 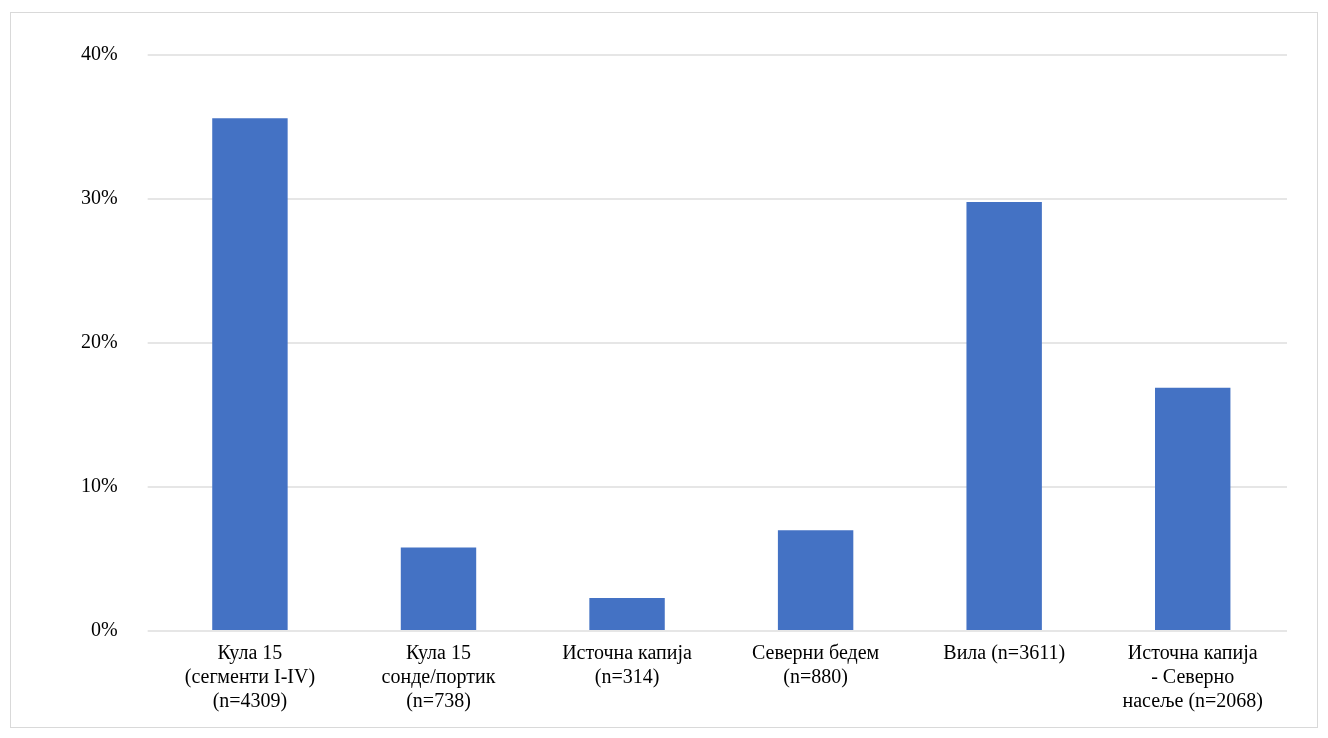 What do you see at coordinates (99, 53) in the screenshot?
I see `y-tick-label: 40%` at bounding box center [99, 53].